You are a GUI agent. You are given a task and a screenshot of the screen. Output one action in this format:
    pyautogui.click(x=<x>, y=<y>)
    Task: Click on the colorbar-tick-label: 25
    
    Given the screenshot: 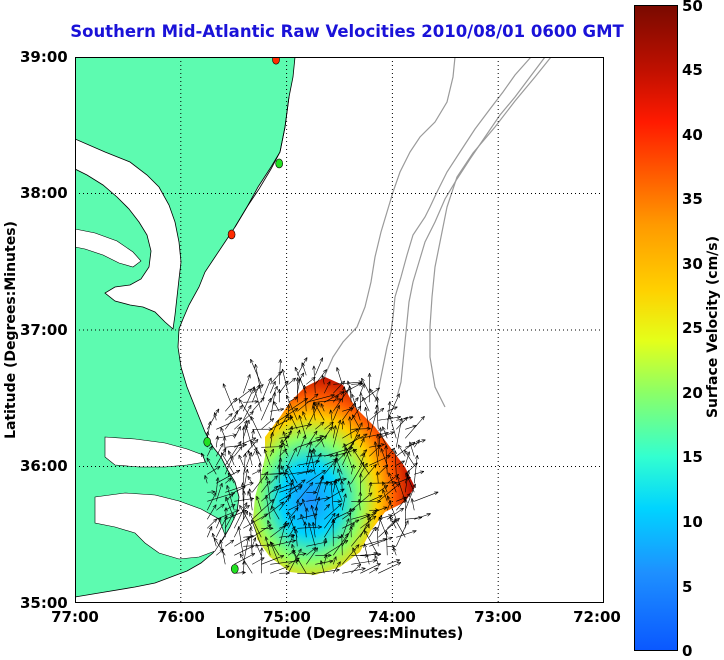 What is the action you would take?
    pyautogui.click(x=692, y=328)
    